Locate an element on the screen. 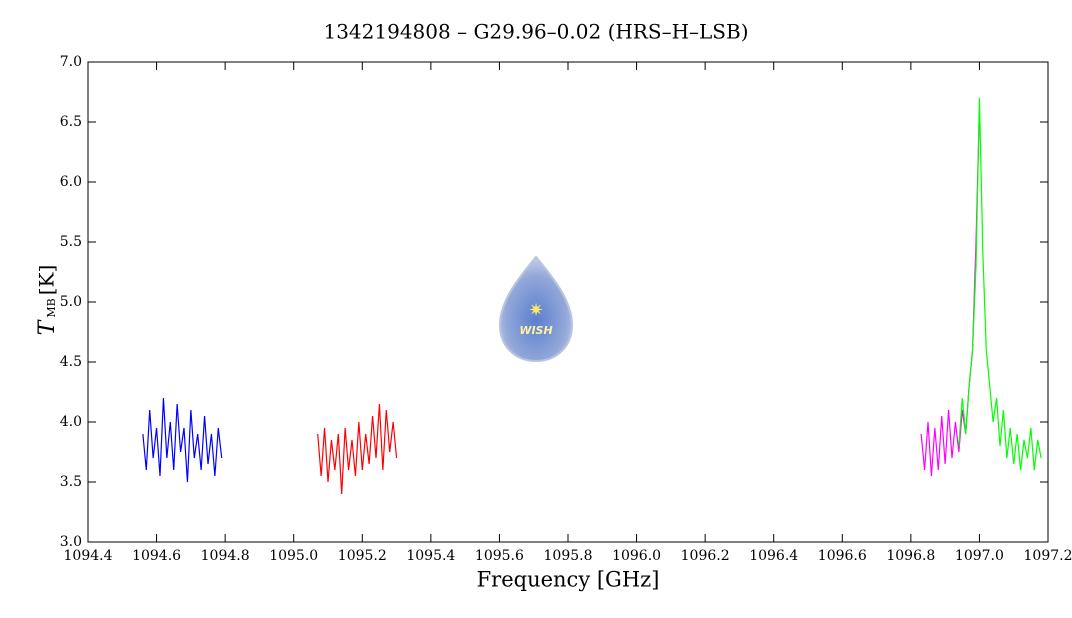 This screenshot has width=1072, height=618. x-tick-label: 1096.6 is located at coordinates (842, 556).